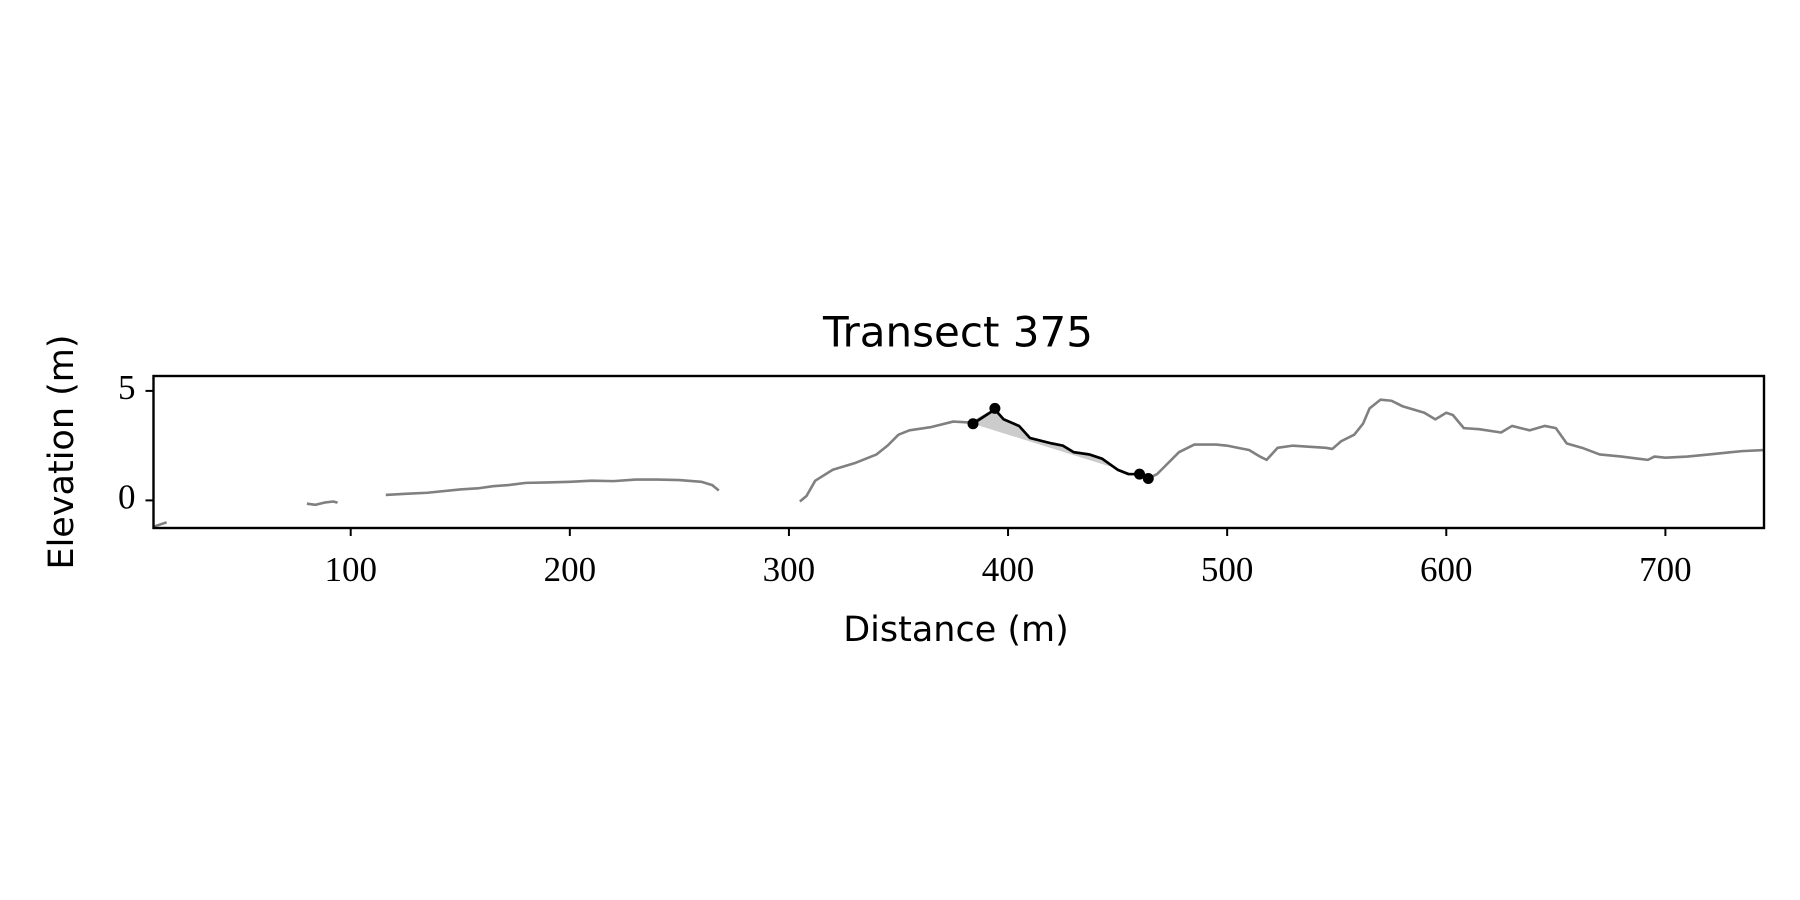 This screenshot has width=1800, height=900. Describe the element at coordinates (1227, 569) in the screenshot. I see `x-tick-label: 500` at that location.